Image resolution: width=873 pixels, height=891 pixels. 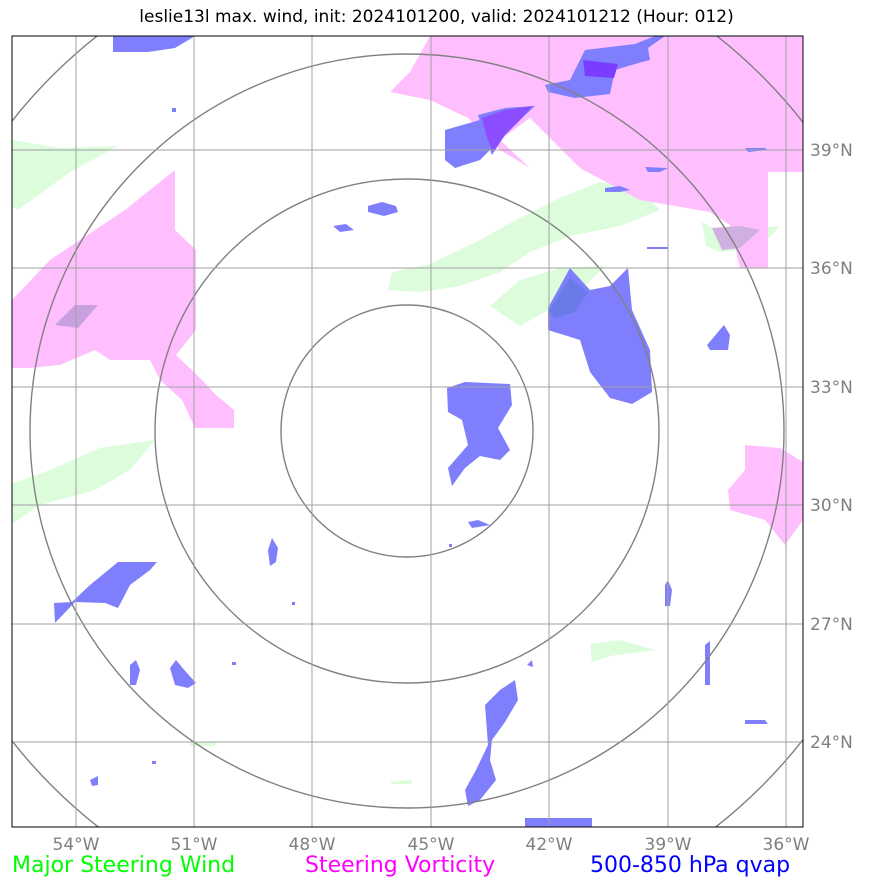 I want to click on lat-label: 36°N, so click(x=831, y=269).